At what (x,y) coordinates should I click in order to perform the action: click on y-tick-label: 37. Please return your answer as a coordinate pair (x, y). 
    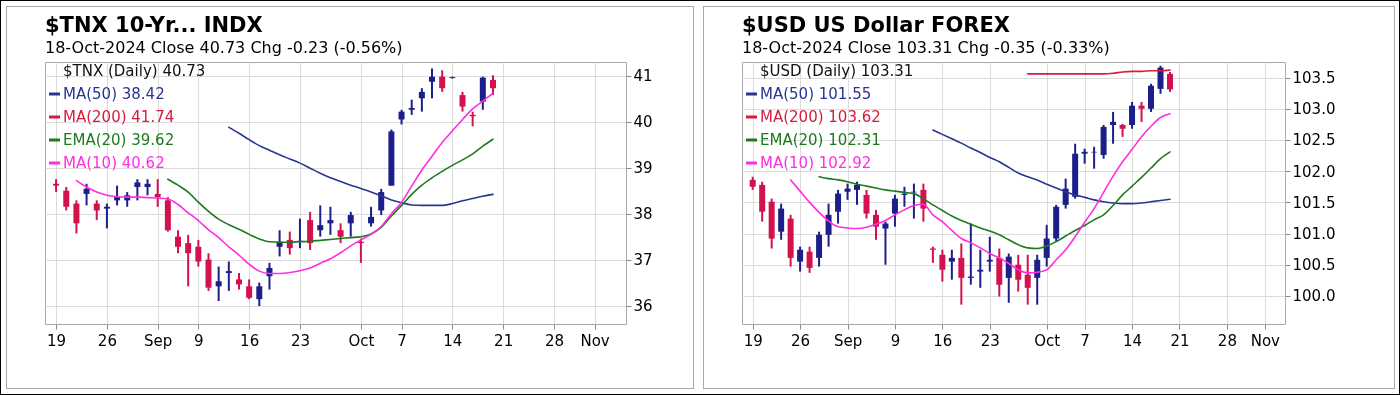
    Looking at the image, I should click on (643, 260).